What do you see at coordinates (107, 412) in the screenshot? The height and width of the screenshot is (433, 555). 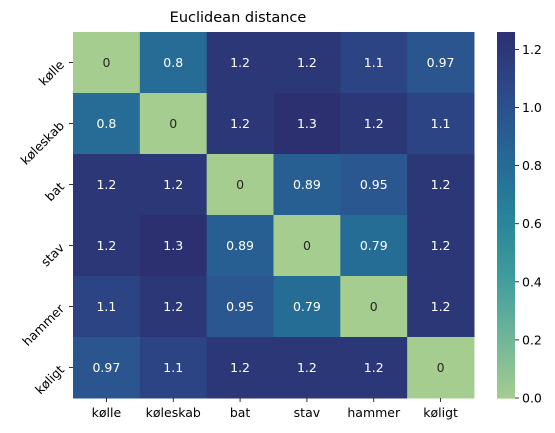 I see `x-tick-label: kølle` at bounding box center [107, 412].